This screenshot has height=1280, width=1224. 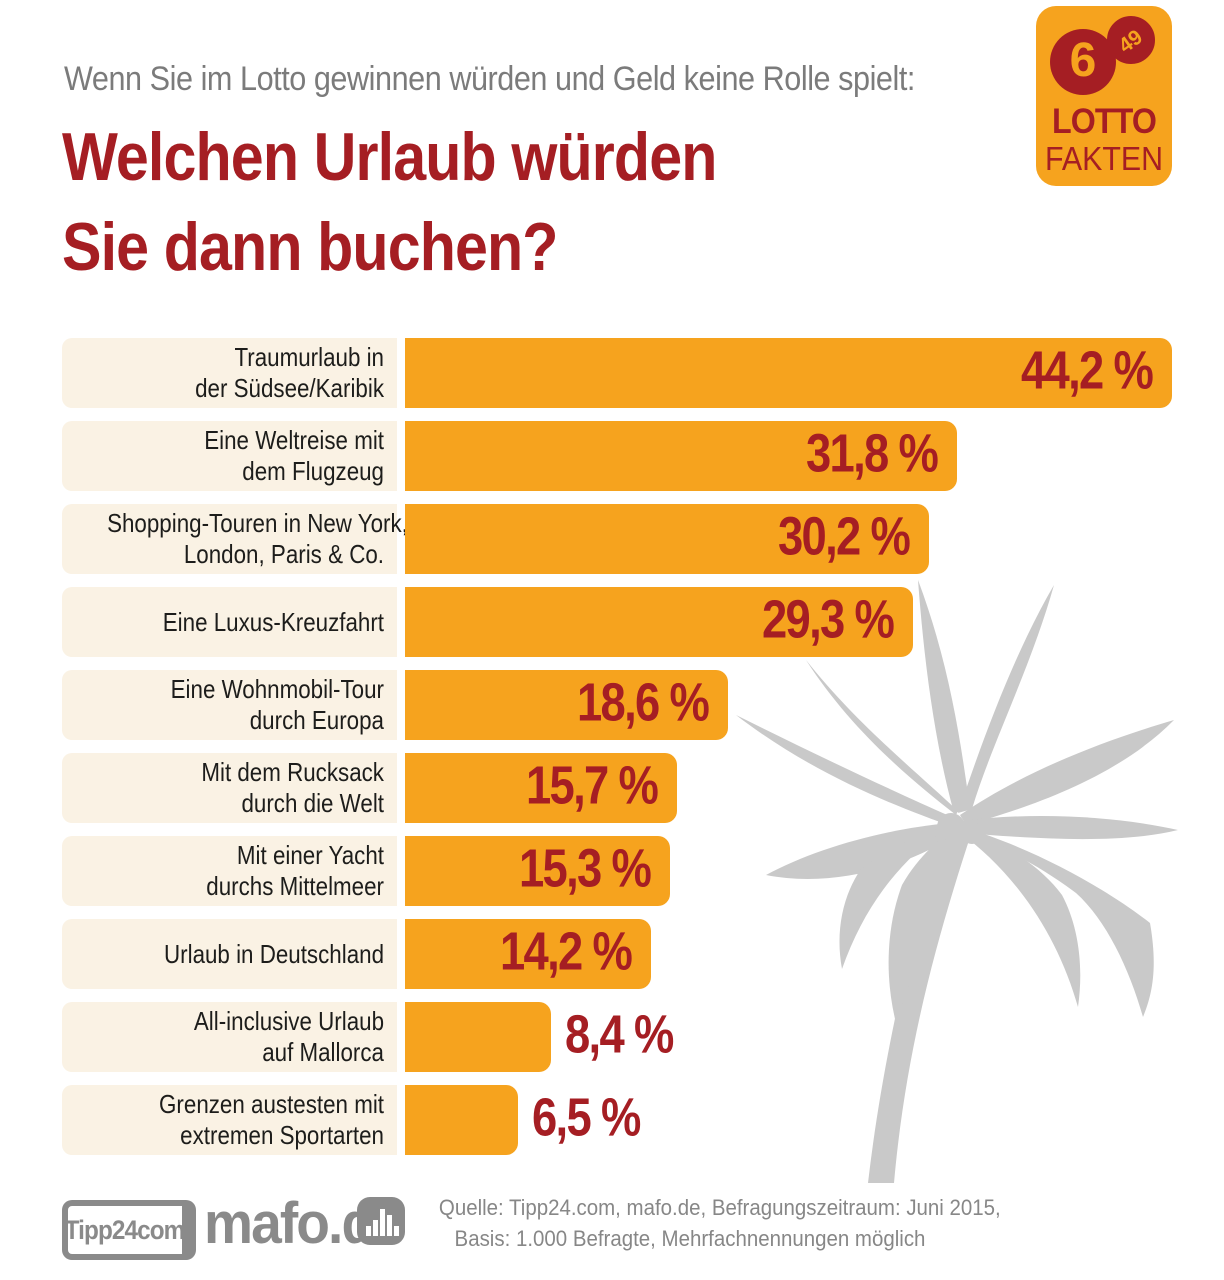 I want to click on badge-word-fakten: FAKTEN, so click(x=1104, y=158).